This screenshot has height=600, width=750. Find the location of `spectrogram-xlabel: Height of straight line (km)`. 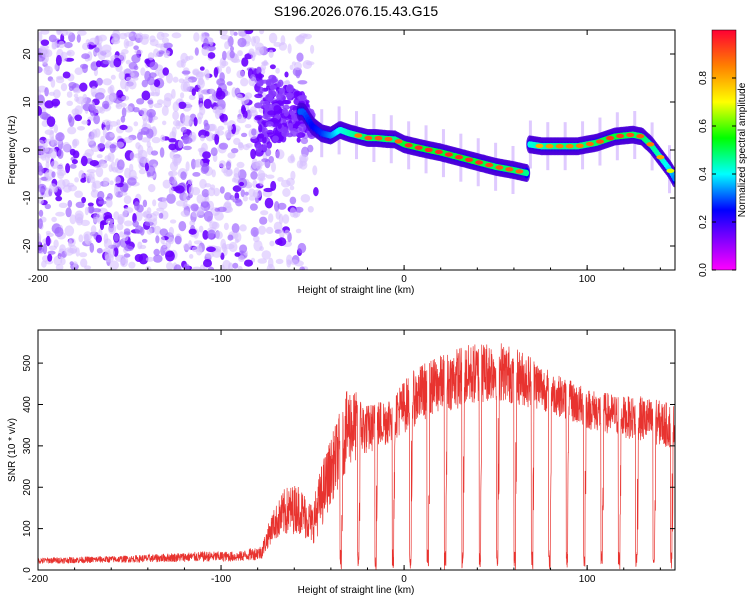

spectrogram-xlabel: Height of straight line (km) is located at coordinates (356, 290).